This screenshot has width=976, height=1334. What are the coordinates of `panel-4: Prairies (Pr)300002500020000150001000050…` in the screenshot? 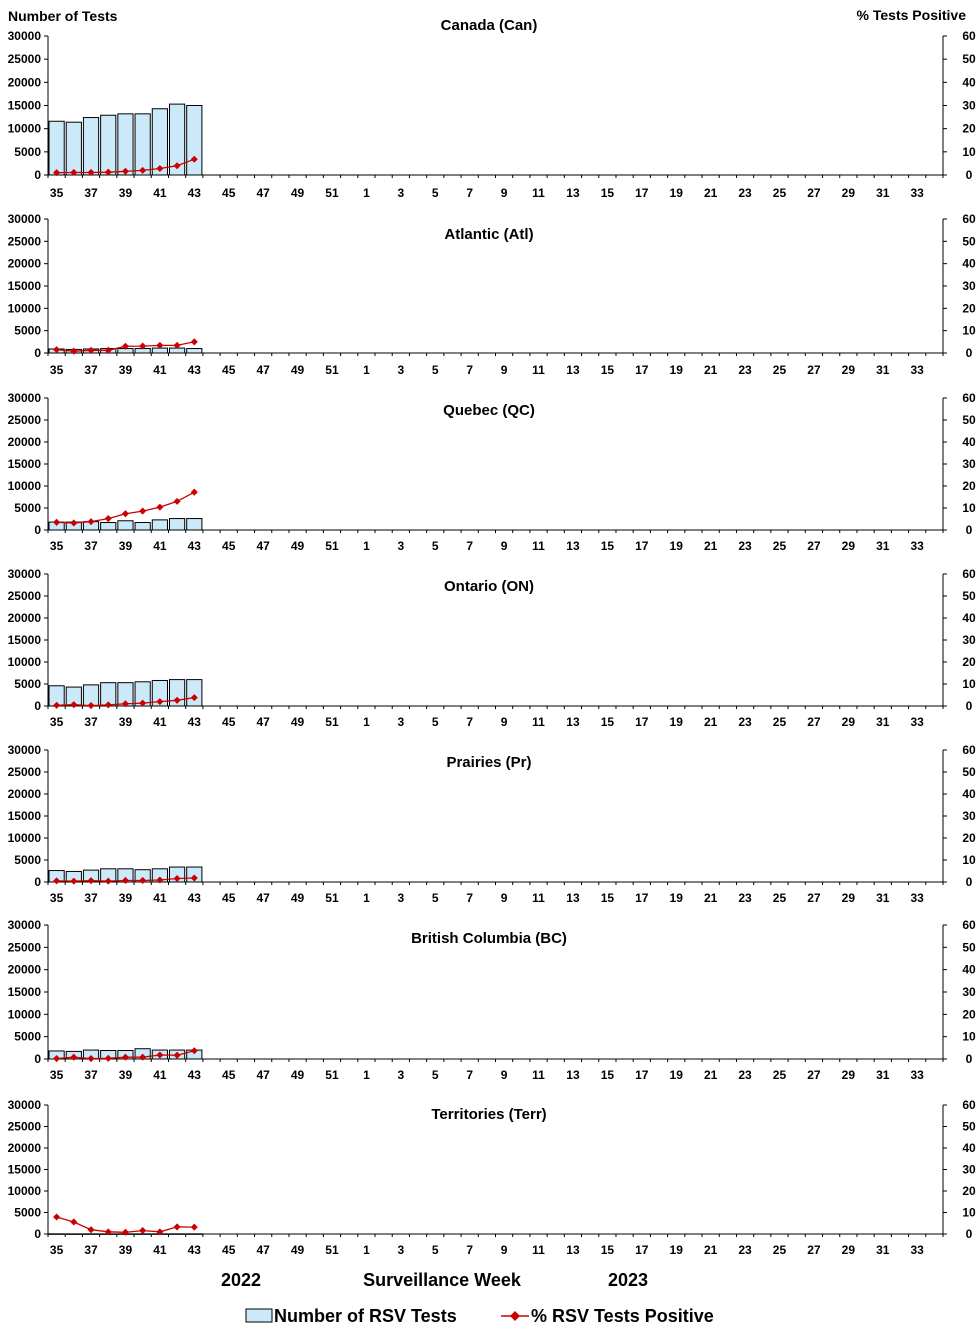 It's located at (492, 824).